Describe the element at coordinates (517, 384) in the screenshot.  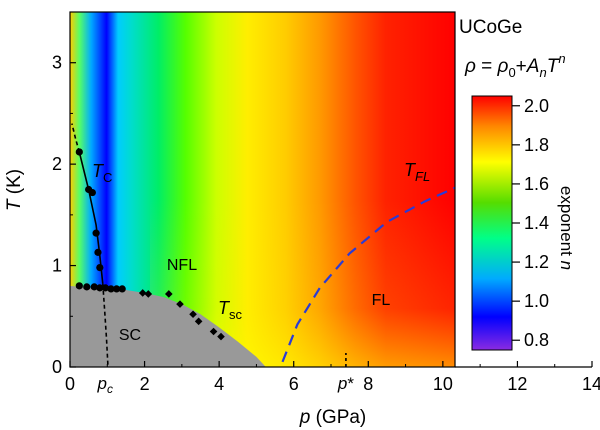
I see `x-tick-label: 12` at that location.